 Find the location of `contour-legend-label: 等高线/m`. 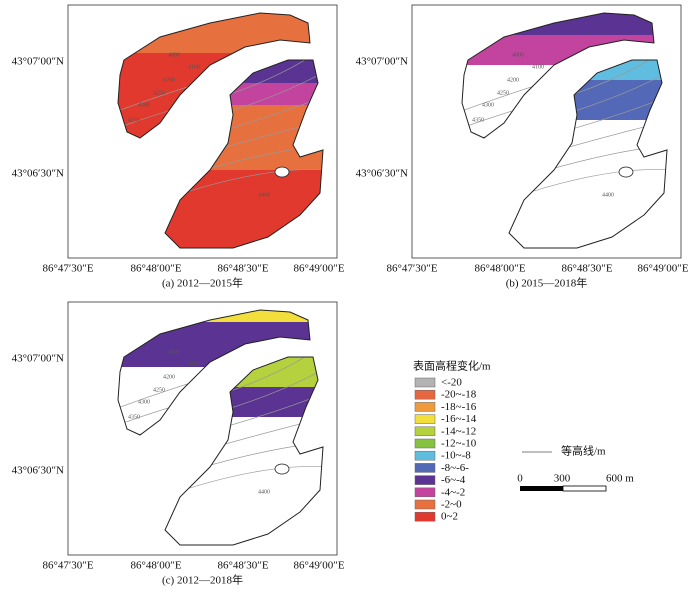

contour-legend-label: 等高线/m is located at coordinates (583, 451).